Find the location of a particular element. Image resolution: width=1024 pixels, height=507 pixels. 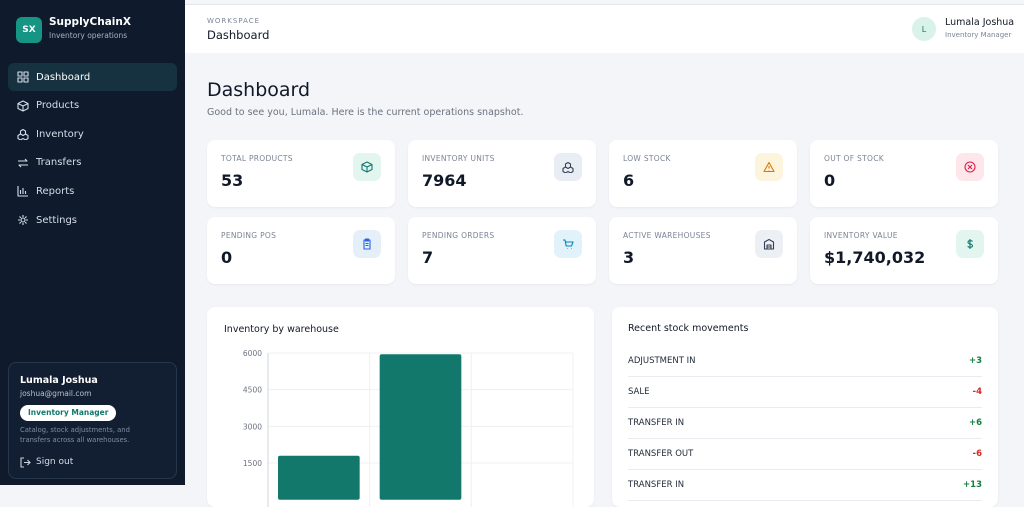

chart-card: Inventory by warehouse 1500 3000 4500 6000 is located at coordinates (400, 407).